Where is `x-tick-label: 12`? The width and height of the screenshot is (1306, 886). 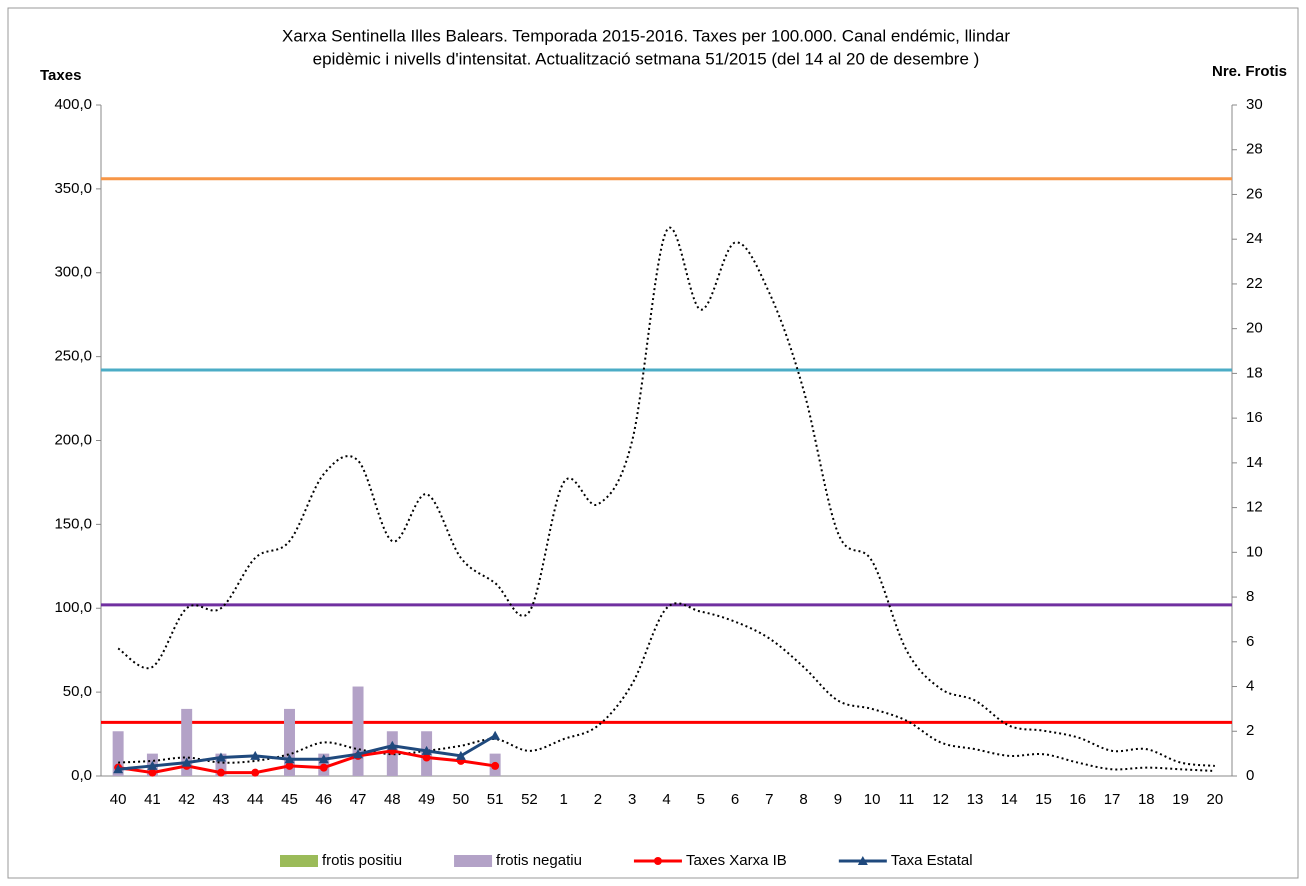 x-tick-label: 12 is located at coordinates (940, 799).